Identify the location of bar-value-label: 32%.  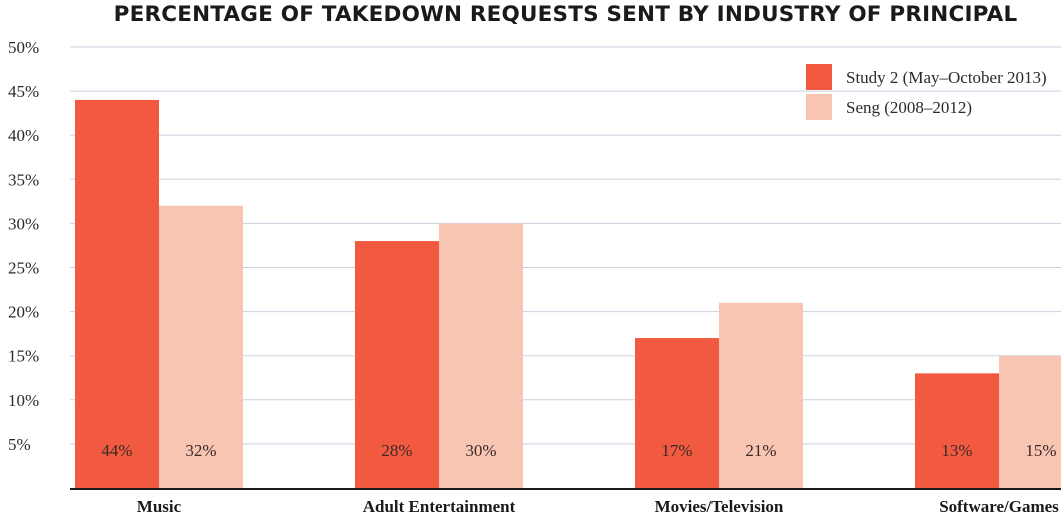
(200, 450).